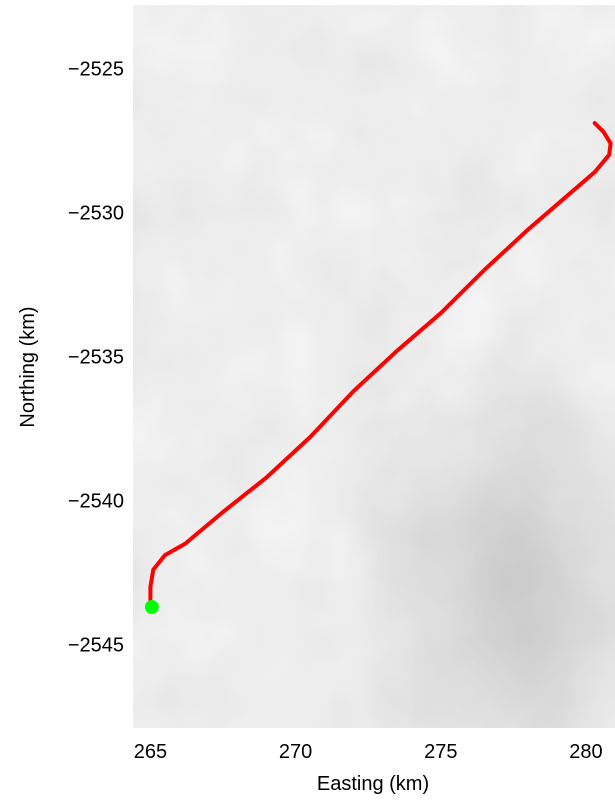  I want to click on x-tick-label: 275, so click(440, 752).